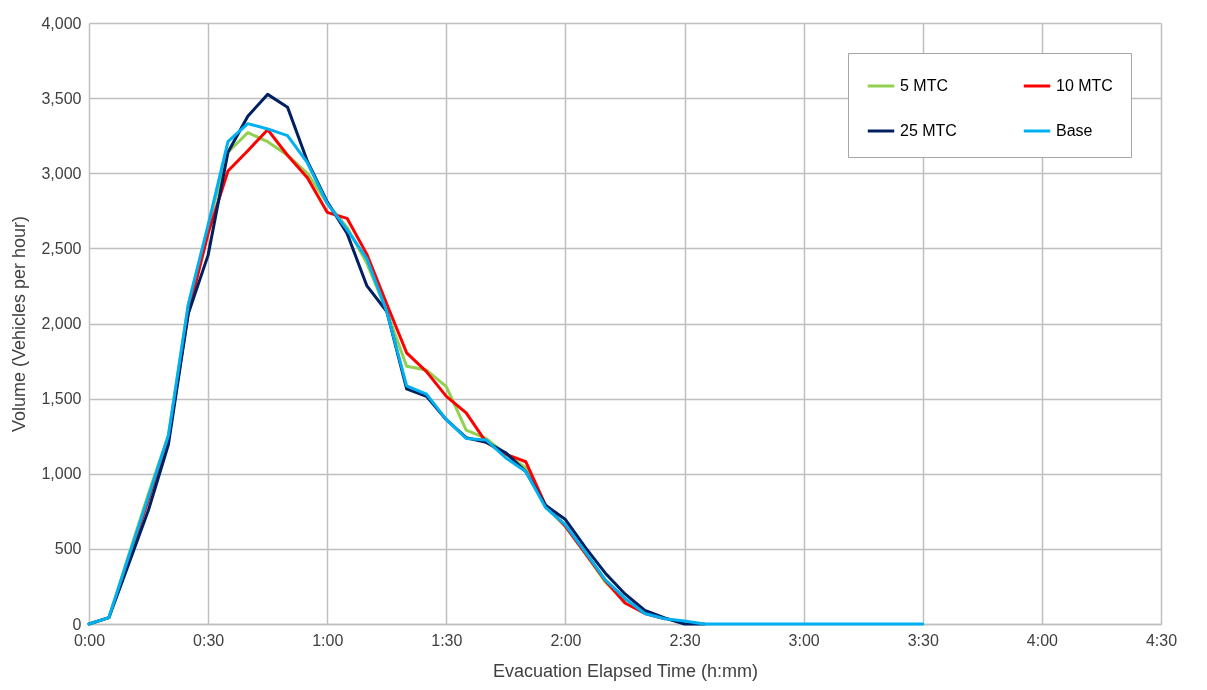 Image resolution: width=1207 pixels, height=690 pixels. What do you see at coordinates (328, 640) in the screenshot?
I see `x-tick-label: 1:00` at bounding box center [328, 640].